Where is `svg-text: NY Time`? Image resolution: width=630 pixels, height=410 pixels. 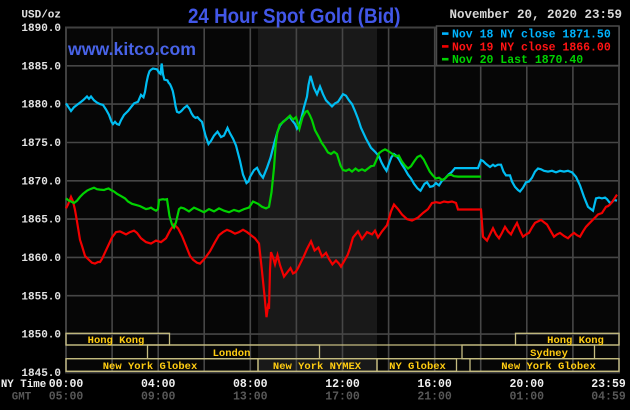 svg-text: NY Time is located at coordinates (23, 385).